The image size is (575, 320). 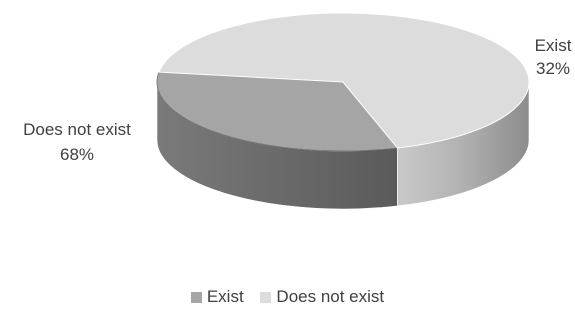 What do you see at coordinates (277, 111) in the screenshot?
I see `slice-exist` at bounding box center [277, 111].